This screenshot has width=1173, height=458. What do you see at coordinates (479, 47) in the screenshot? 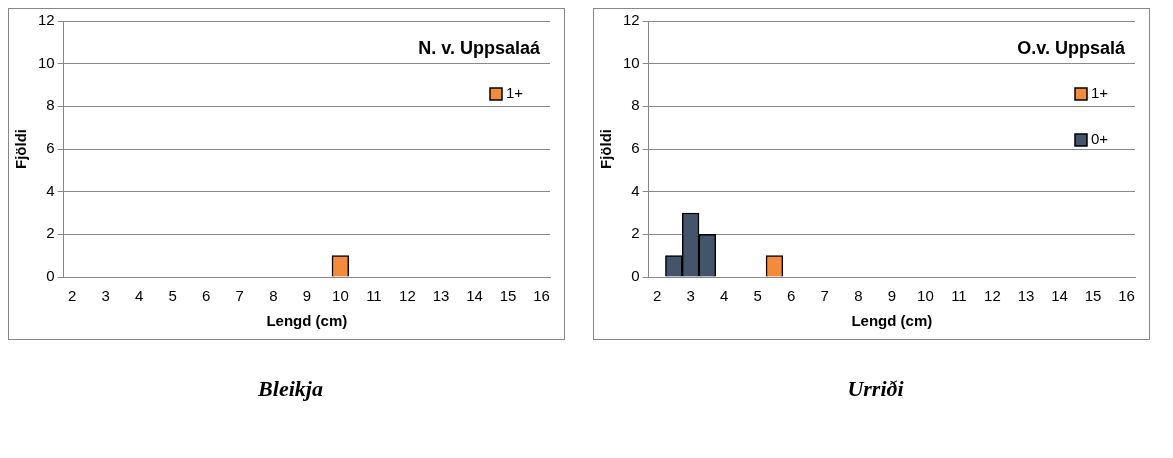
I see `text: N. v. Uppsalaá` at bounding box center [479, 47].